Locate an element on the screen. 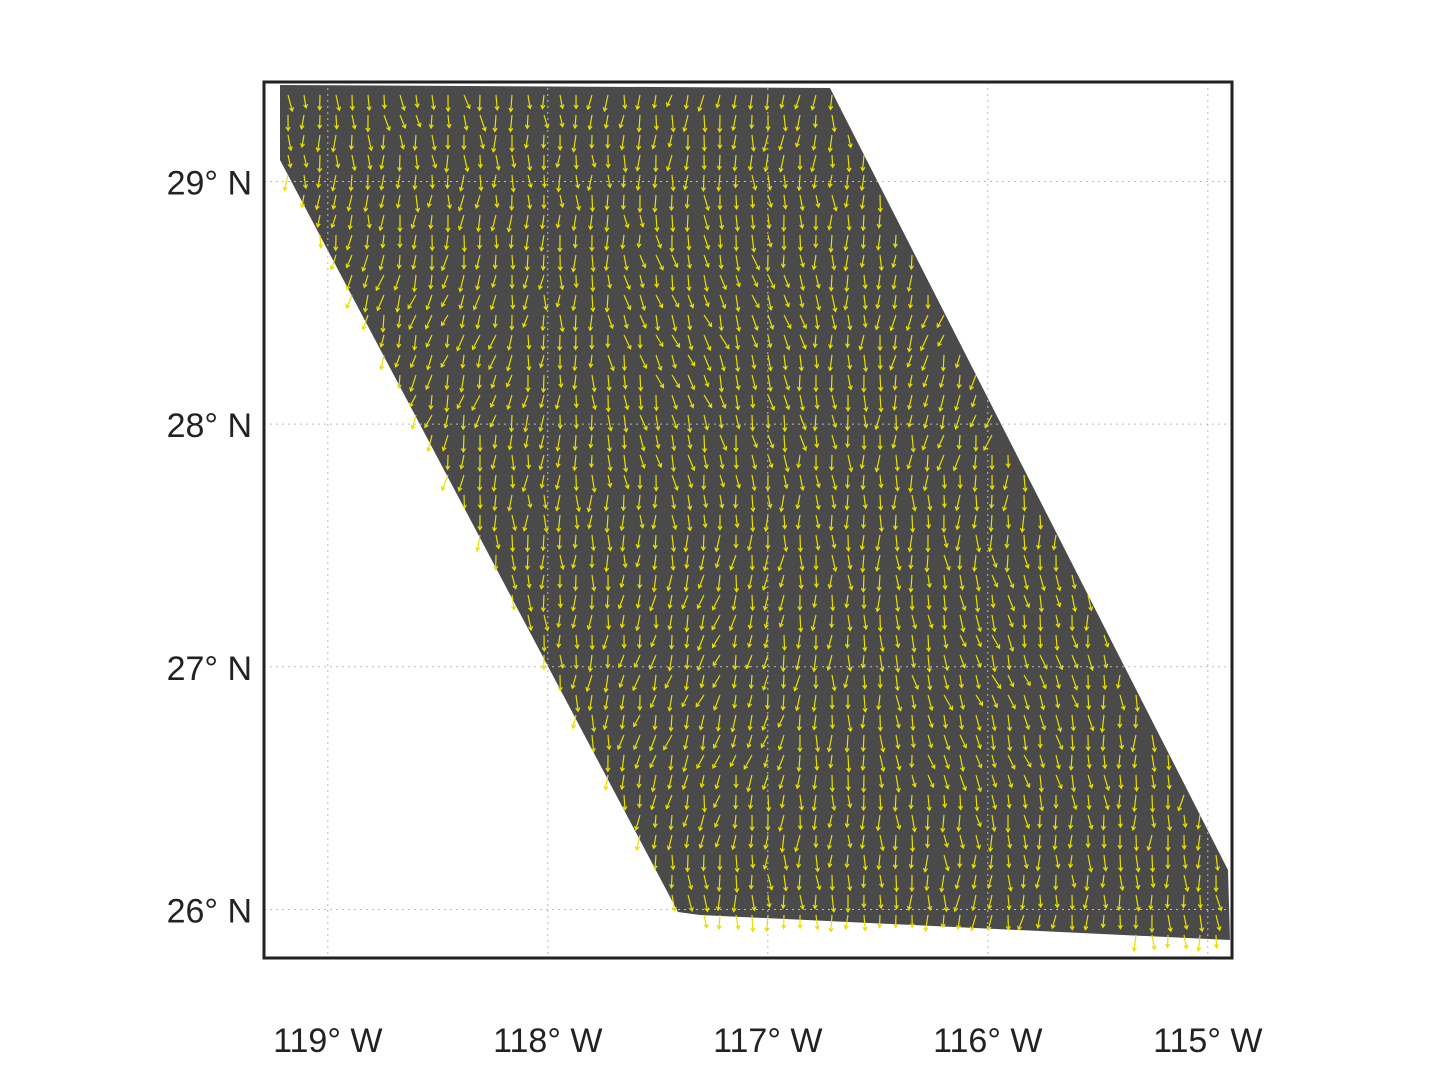 The image size is (1442, 1082). y-tick-label: 27° N is located at coordinates (209, 669).